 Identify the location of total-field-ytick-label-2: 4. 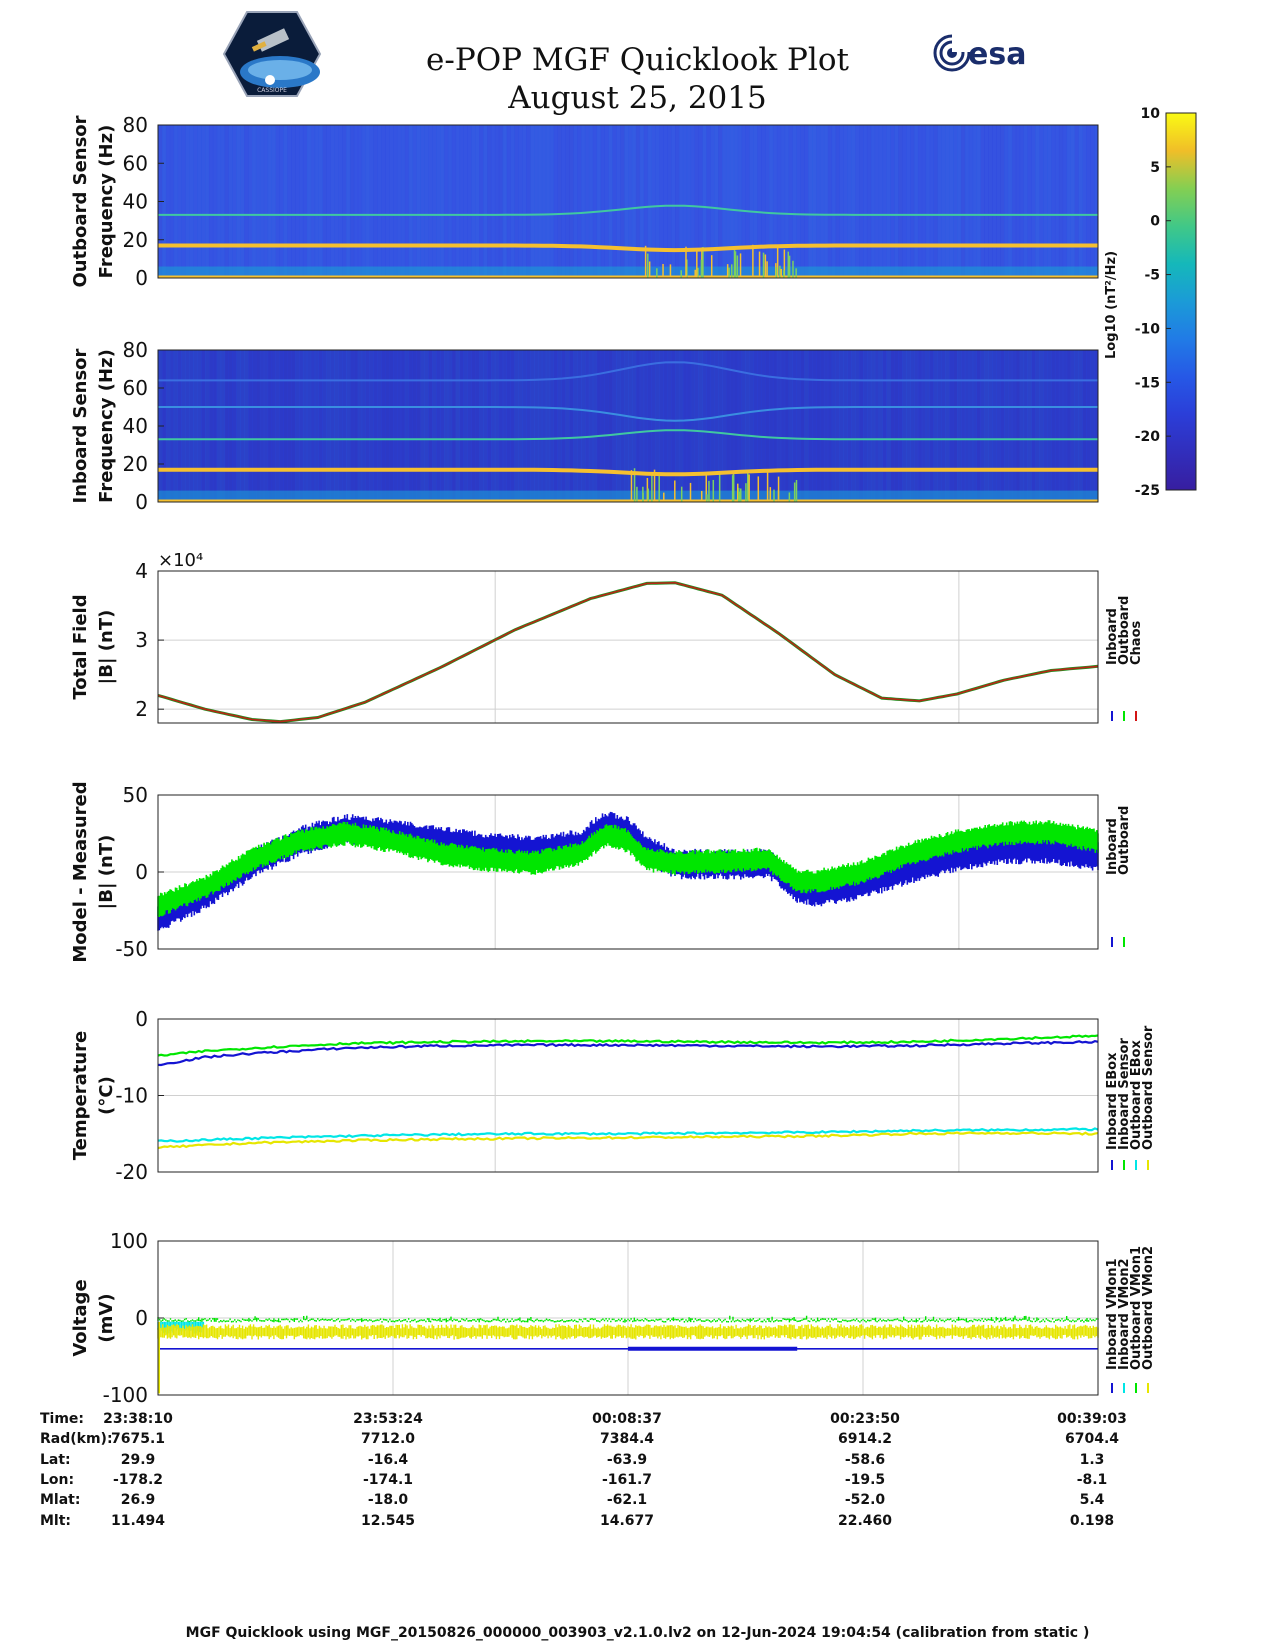
(141, 571).